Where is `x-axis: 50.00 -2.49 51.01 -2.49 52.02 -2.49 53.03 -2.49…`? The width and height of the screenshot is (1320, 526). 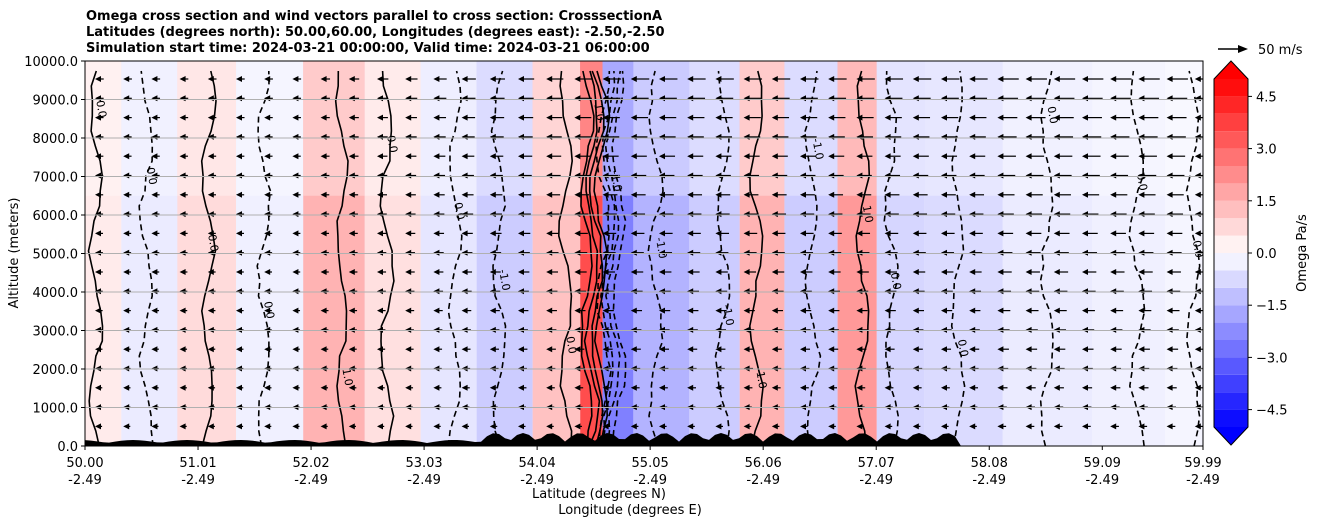
x-axis: 50.00 -2.49 51.01 -2.49 52.02 -2.49 53.03 -2.49… is located at coordinates (644, 467).